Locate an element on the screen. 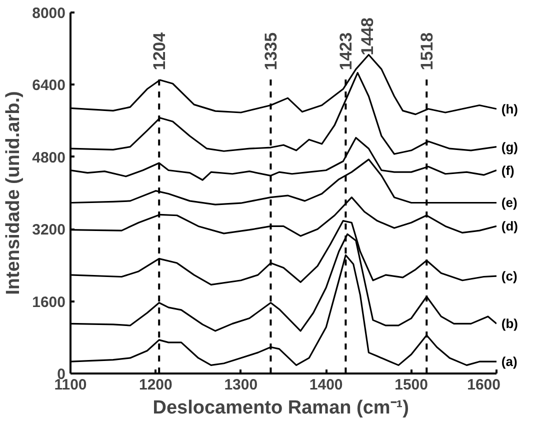 This screenshot has width=546, height=445. annotation: 1448 is located at coordinates (367, 37).